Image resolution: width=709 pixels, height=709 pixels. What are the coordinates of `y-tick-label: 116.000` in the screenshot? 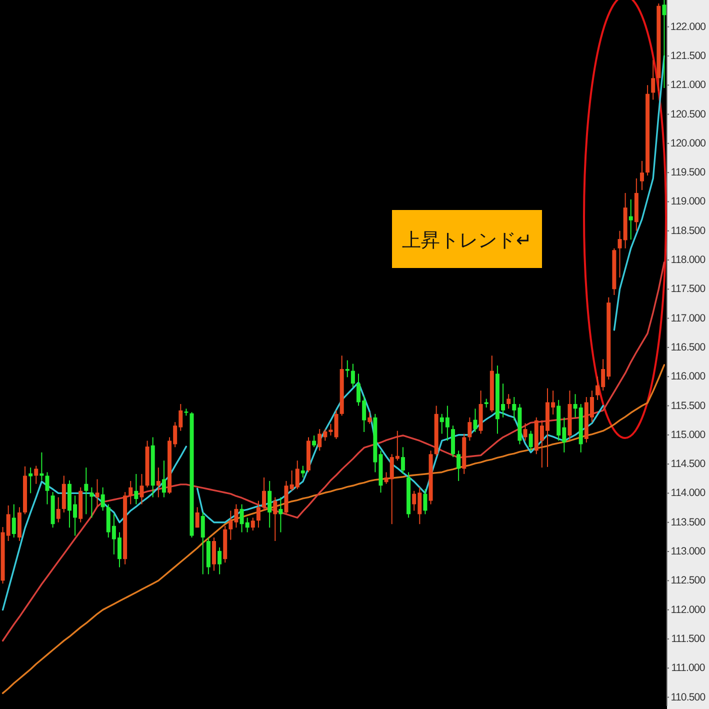 It's located at (688, 376).